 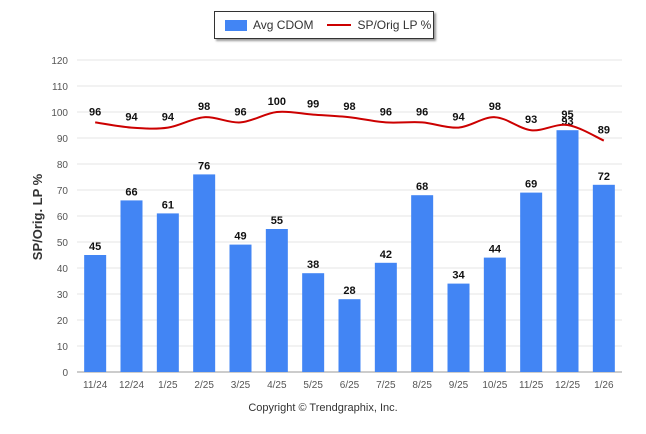 What do you see at coordinates (604, 131) in the screenshot?
I see `line-label: 89` at bounding box center [604, 131].